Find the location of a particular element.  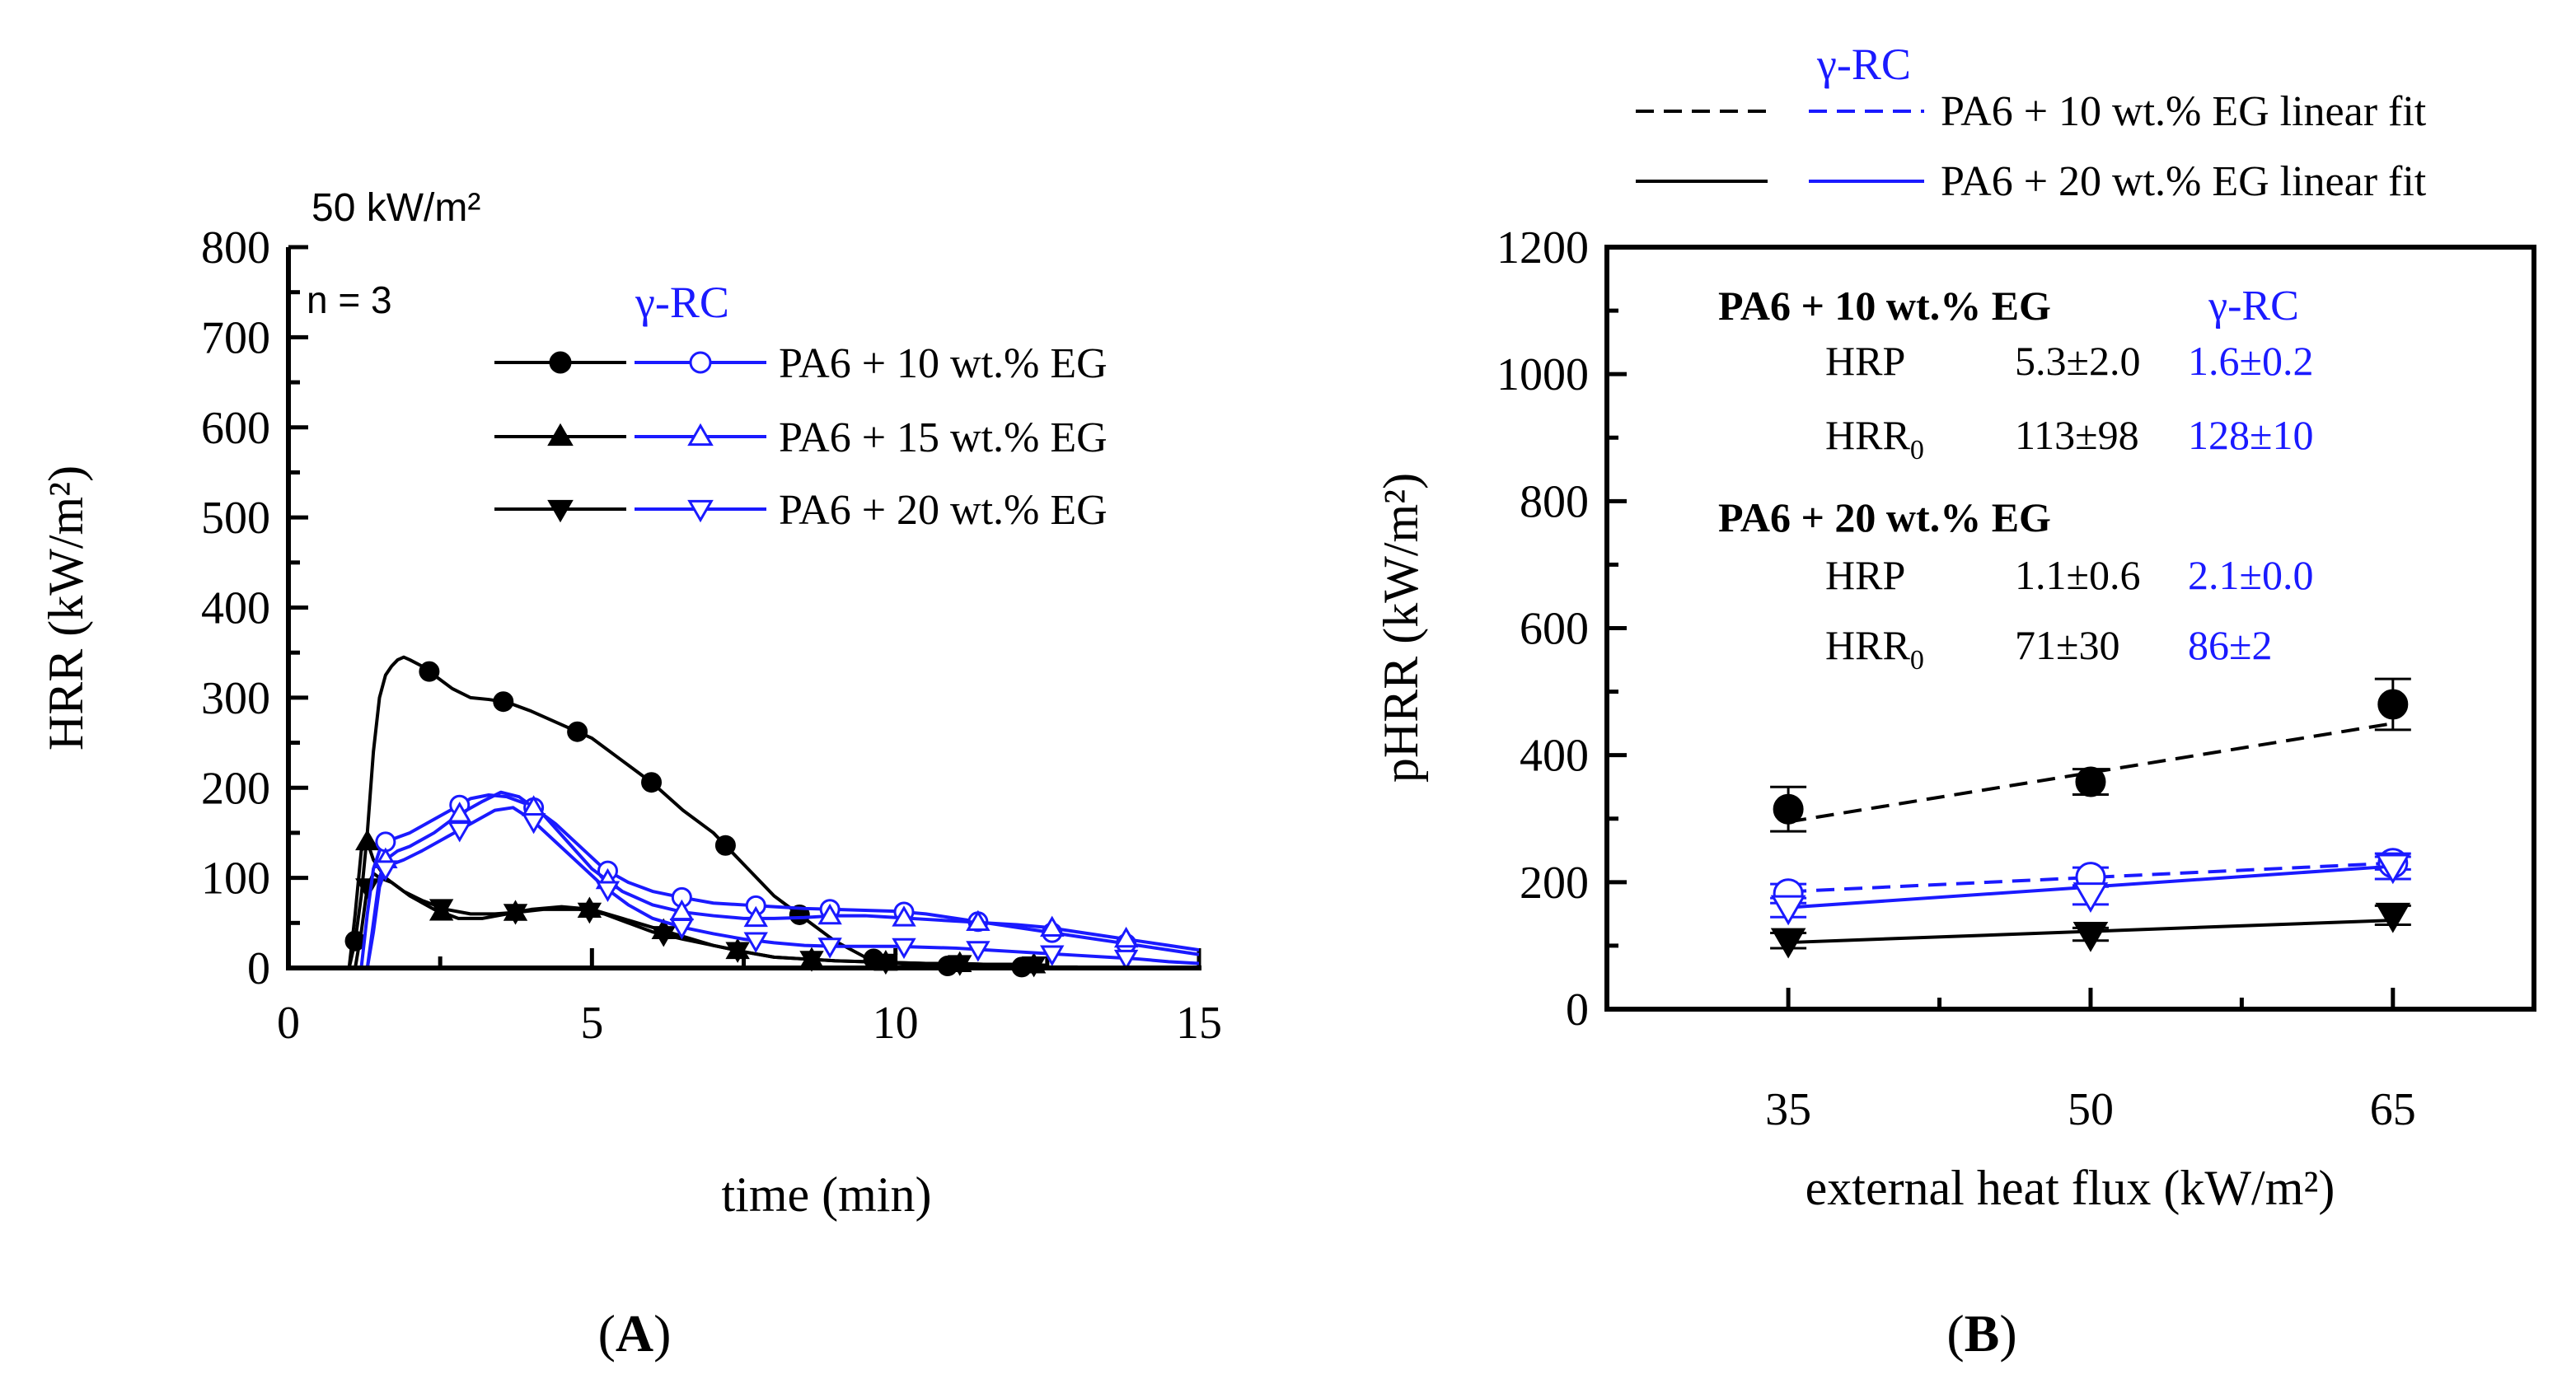

y-tick-label: 500 is located at coordinates (235, 518).